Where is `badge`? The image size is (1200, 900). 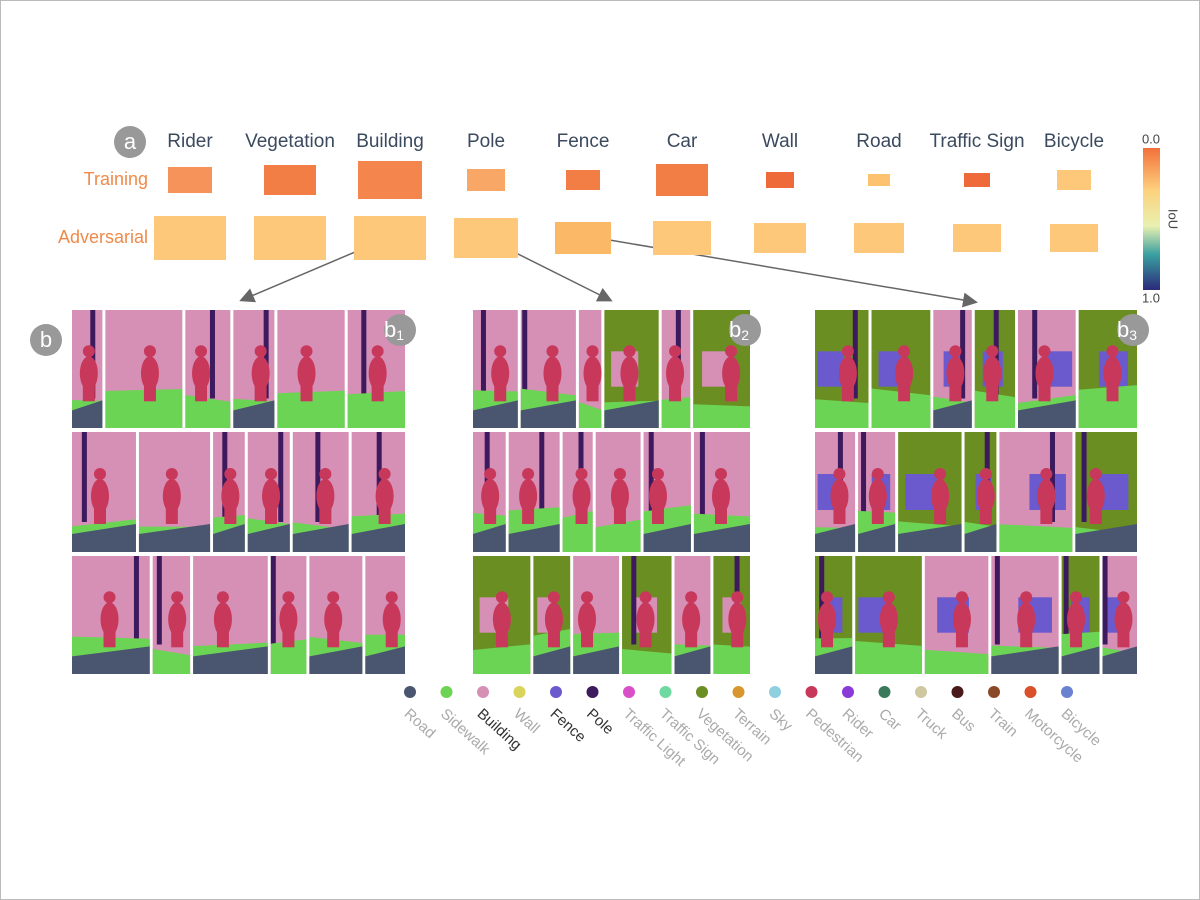
badge is located at coordinates (130, 142).